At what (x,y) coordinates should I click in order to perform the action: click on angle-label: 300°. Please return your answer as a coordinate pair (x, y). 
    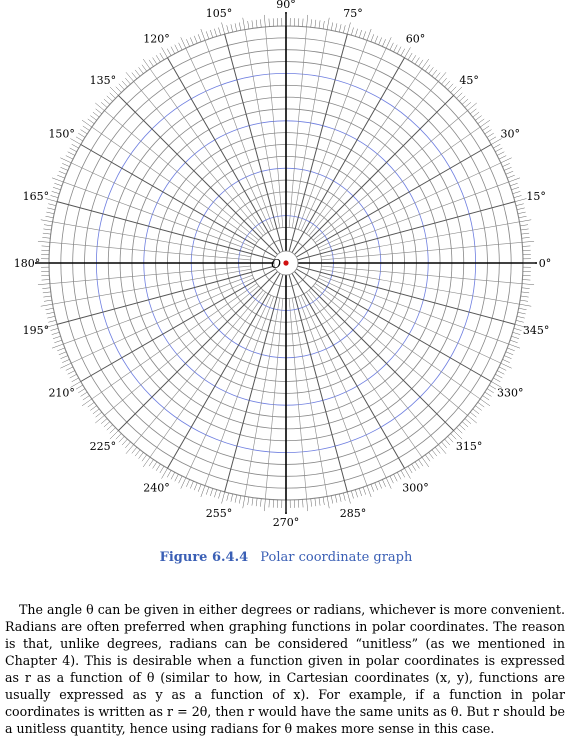
    Looking at the image, I should click on (415, 487).